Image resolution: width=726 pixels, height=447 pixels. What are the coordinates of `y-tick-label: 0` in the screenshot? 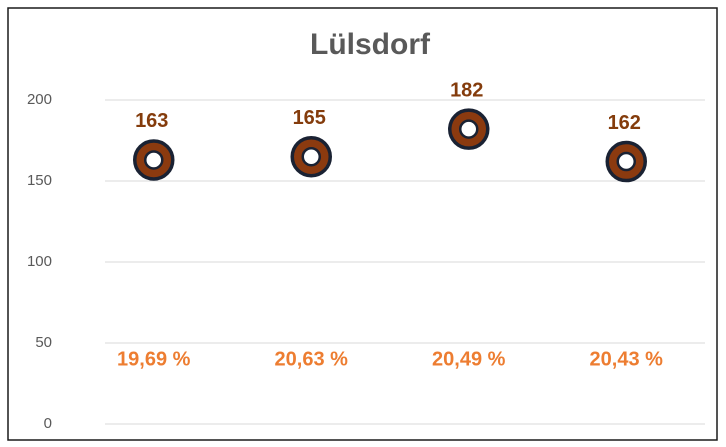 It's located at (48, 423).